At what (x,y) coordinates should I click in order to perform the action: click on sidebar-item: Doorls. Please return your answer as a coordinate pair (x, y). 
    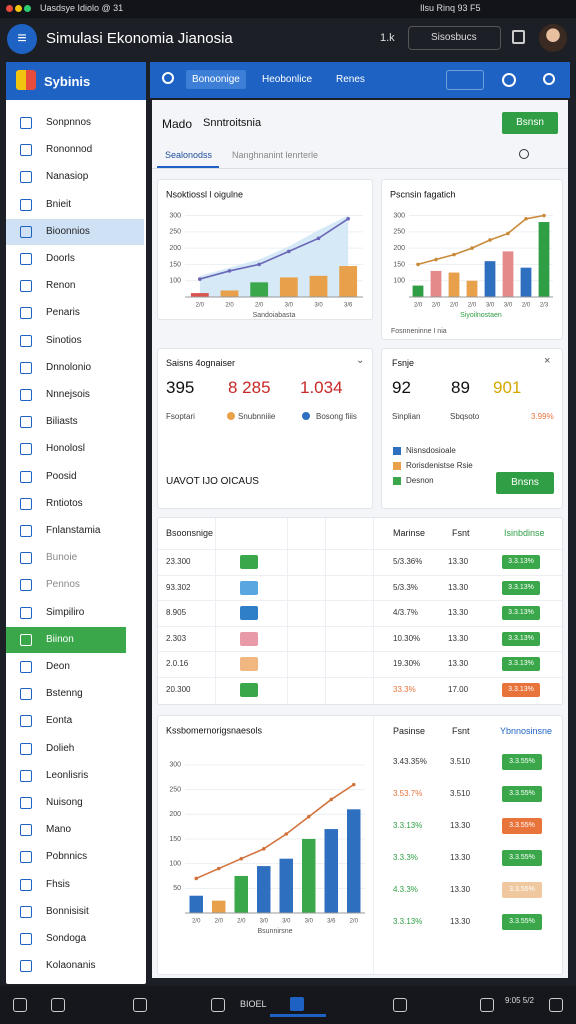
    Looking at the image, I should click on (75, 259).